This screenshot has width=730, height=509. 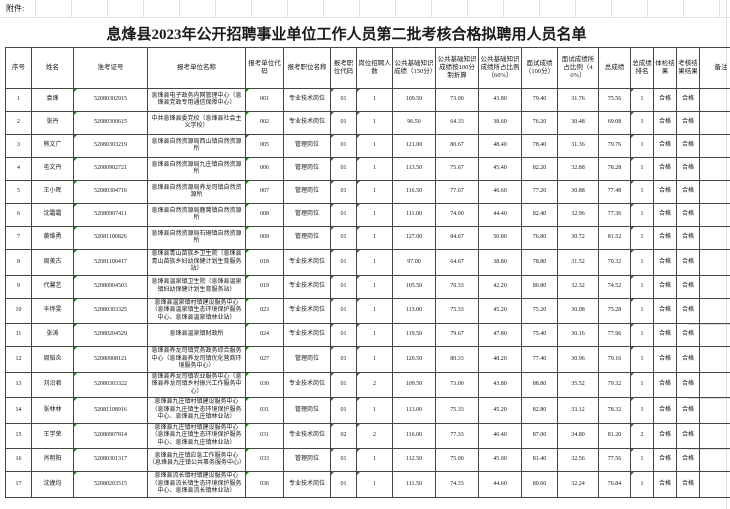 What do you see at coordinates (614, 335) in the screenshot?
I see `cell-total: 77.96` at bounding box center [614, 335].